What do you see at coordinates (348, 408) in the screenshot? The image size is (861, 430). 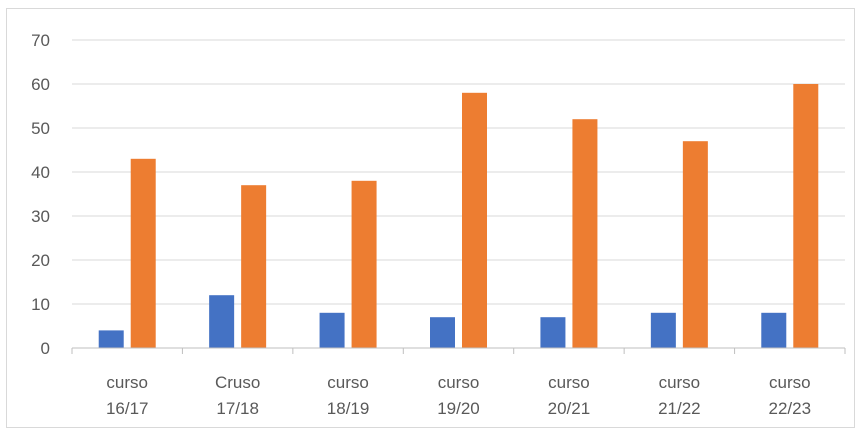 I see `x-category-label-line: 18/19` at bounding box center [348, 408].